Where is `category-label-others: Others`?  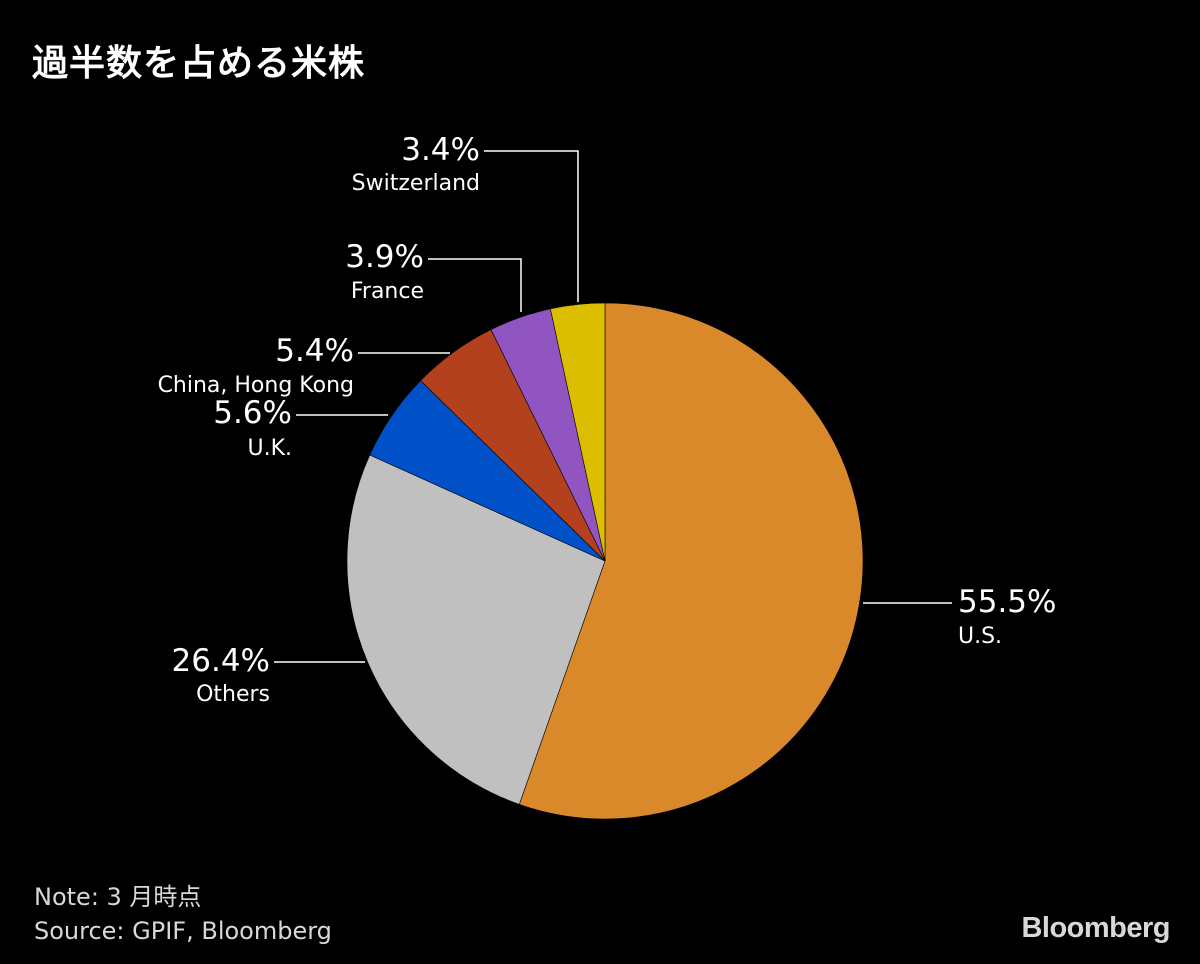
category-label-others: Others is located at coordinates (233, 694).